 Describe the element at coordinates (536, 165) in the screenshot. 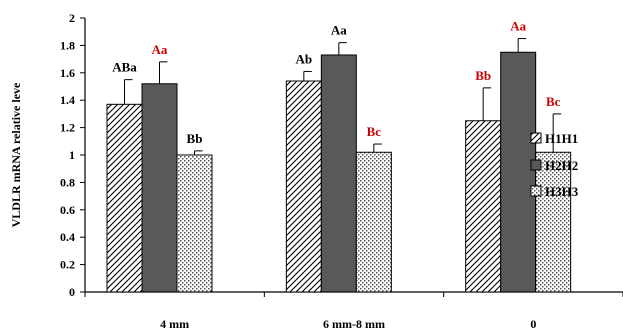

I see `legend-swatch-h2h2` at that location.